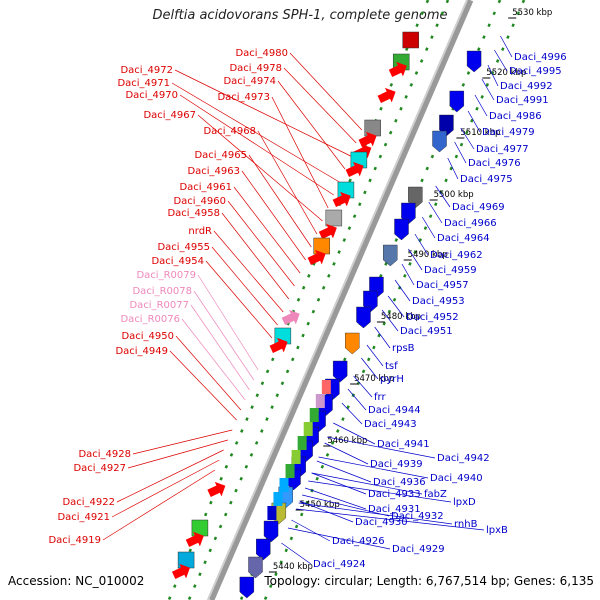 This screenshot has height=600, width=600. Describe the element at coordinates (151, 95) in the screenshot. I see `left-gene-label-5: Daci_4970` at that location.